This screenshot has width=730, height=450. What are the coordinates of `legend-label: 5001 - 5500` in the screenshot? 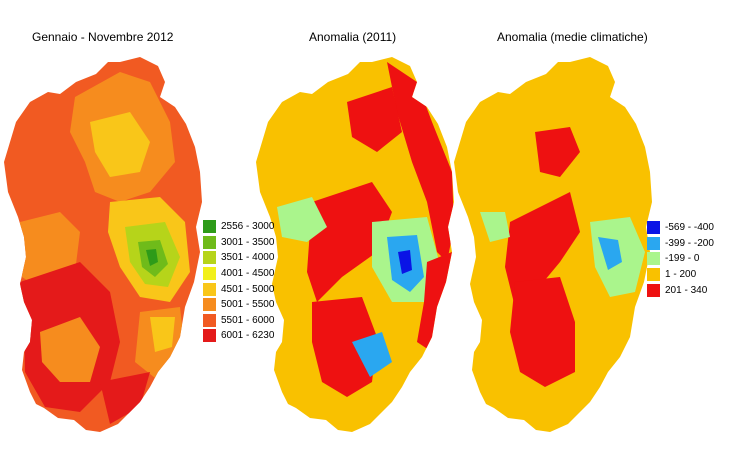 It's located at (248, 305).